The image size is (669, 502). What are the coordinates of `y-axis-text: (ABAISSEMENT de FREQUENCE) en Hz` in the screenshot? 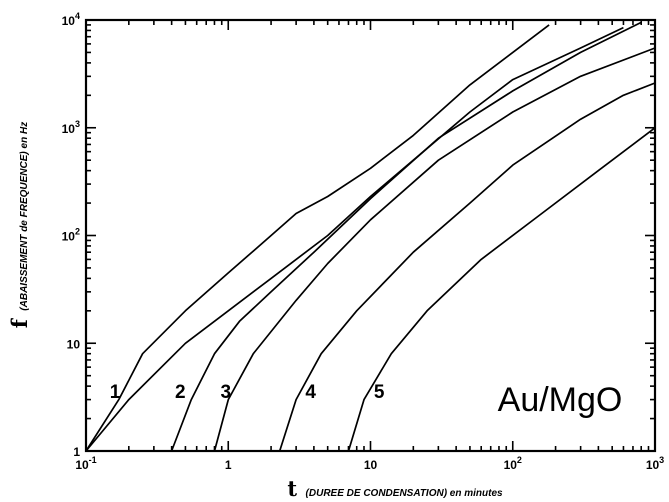 It's located at (24, 216).